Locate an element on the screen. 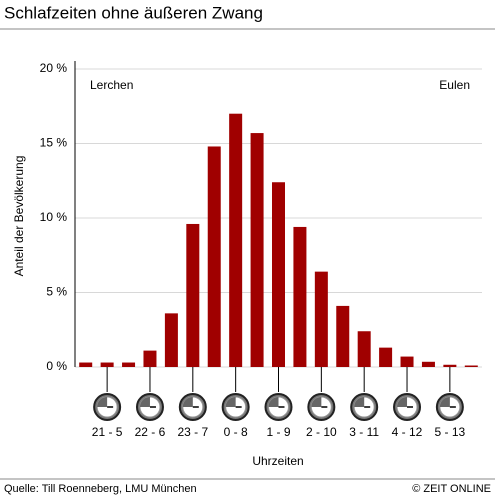  y-axis-label: Anteil der Bevölkerung is located at coordinates (19, 216).